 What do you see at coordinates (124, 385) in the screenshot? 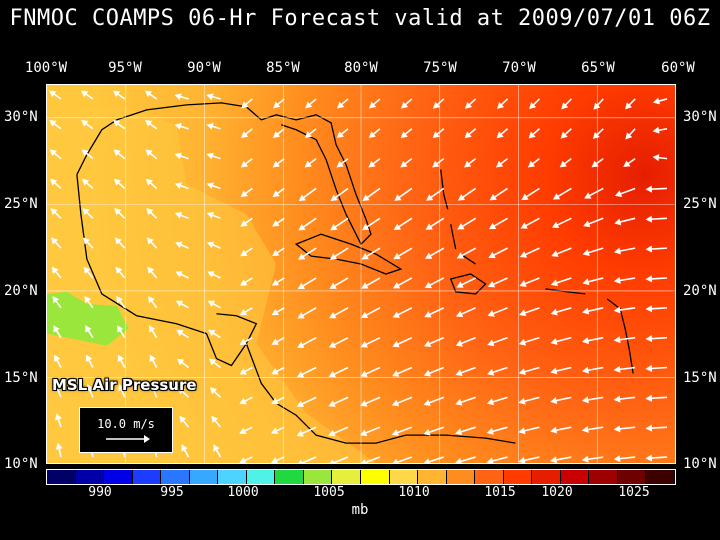
I see `field-label: MSL Air Pressure` at bounding box center [124, 385].